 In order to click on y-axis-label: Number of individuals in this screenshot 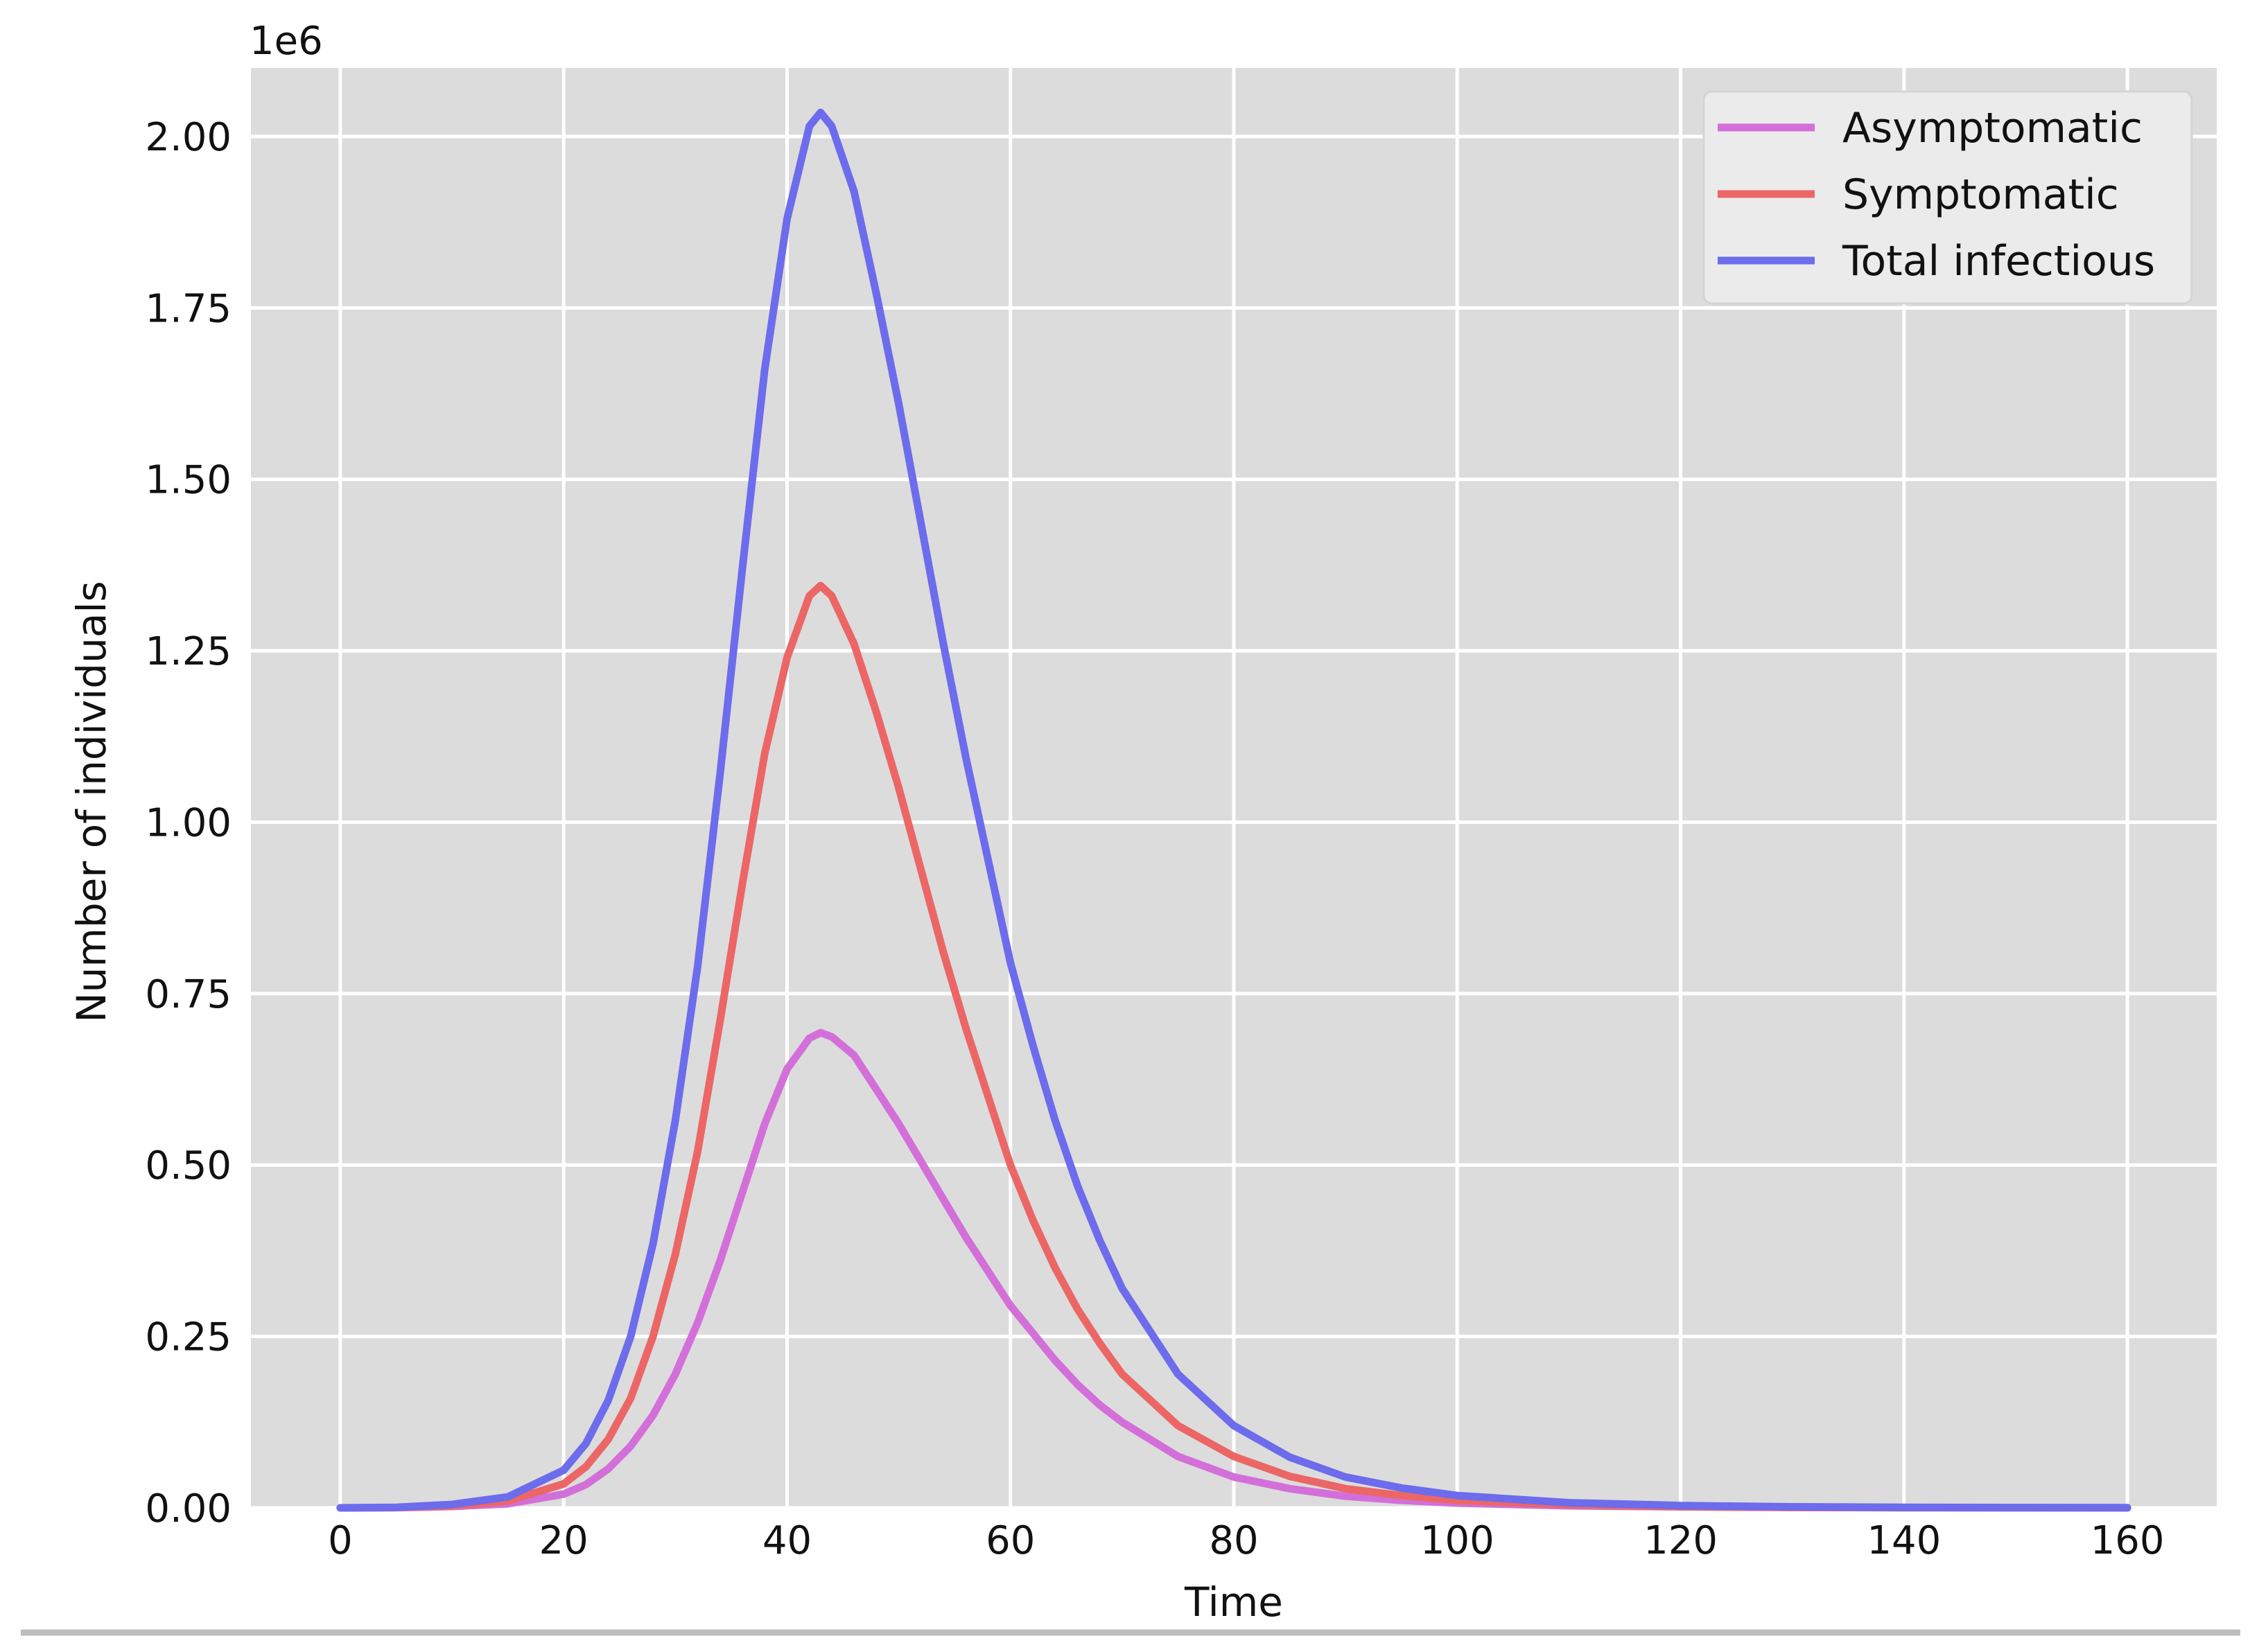, I will do `click(92, 802)`.